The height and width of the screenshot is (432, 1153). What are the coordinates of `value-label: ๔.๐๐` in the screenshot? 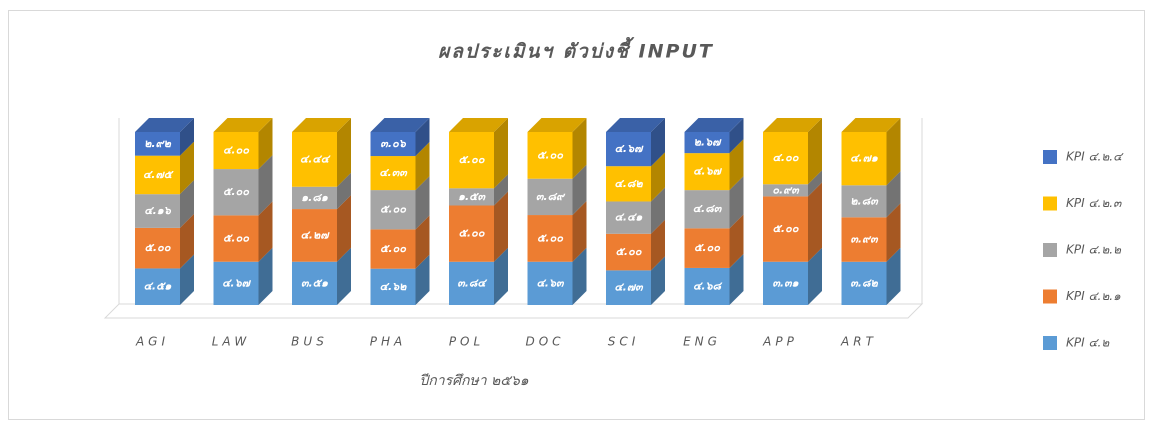 It's located at (786, 157).